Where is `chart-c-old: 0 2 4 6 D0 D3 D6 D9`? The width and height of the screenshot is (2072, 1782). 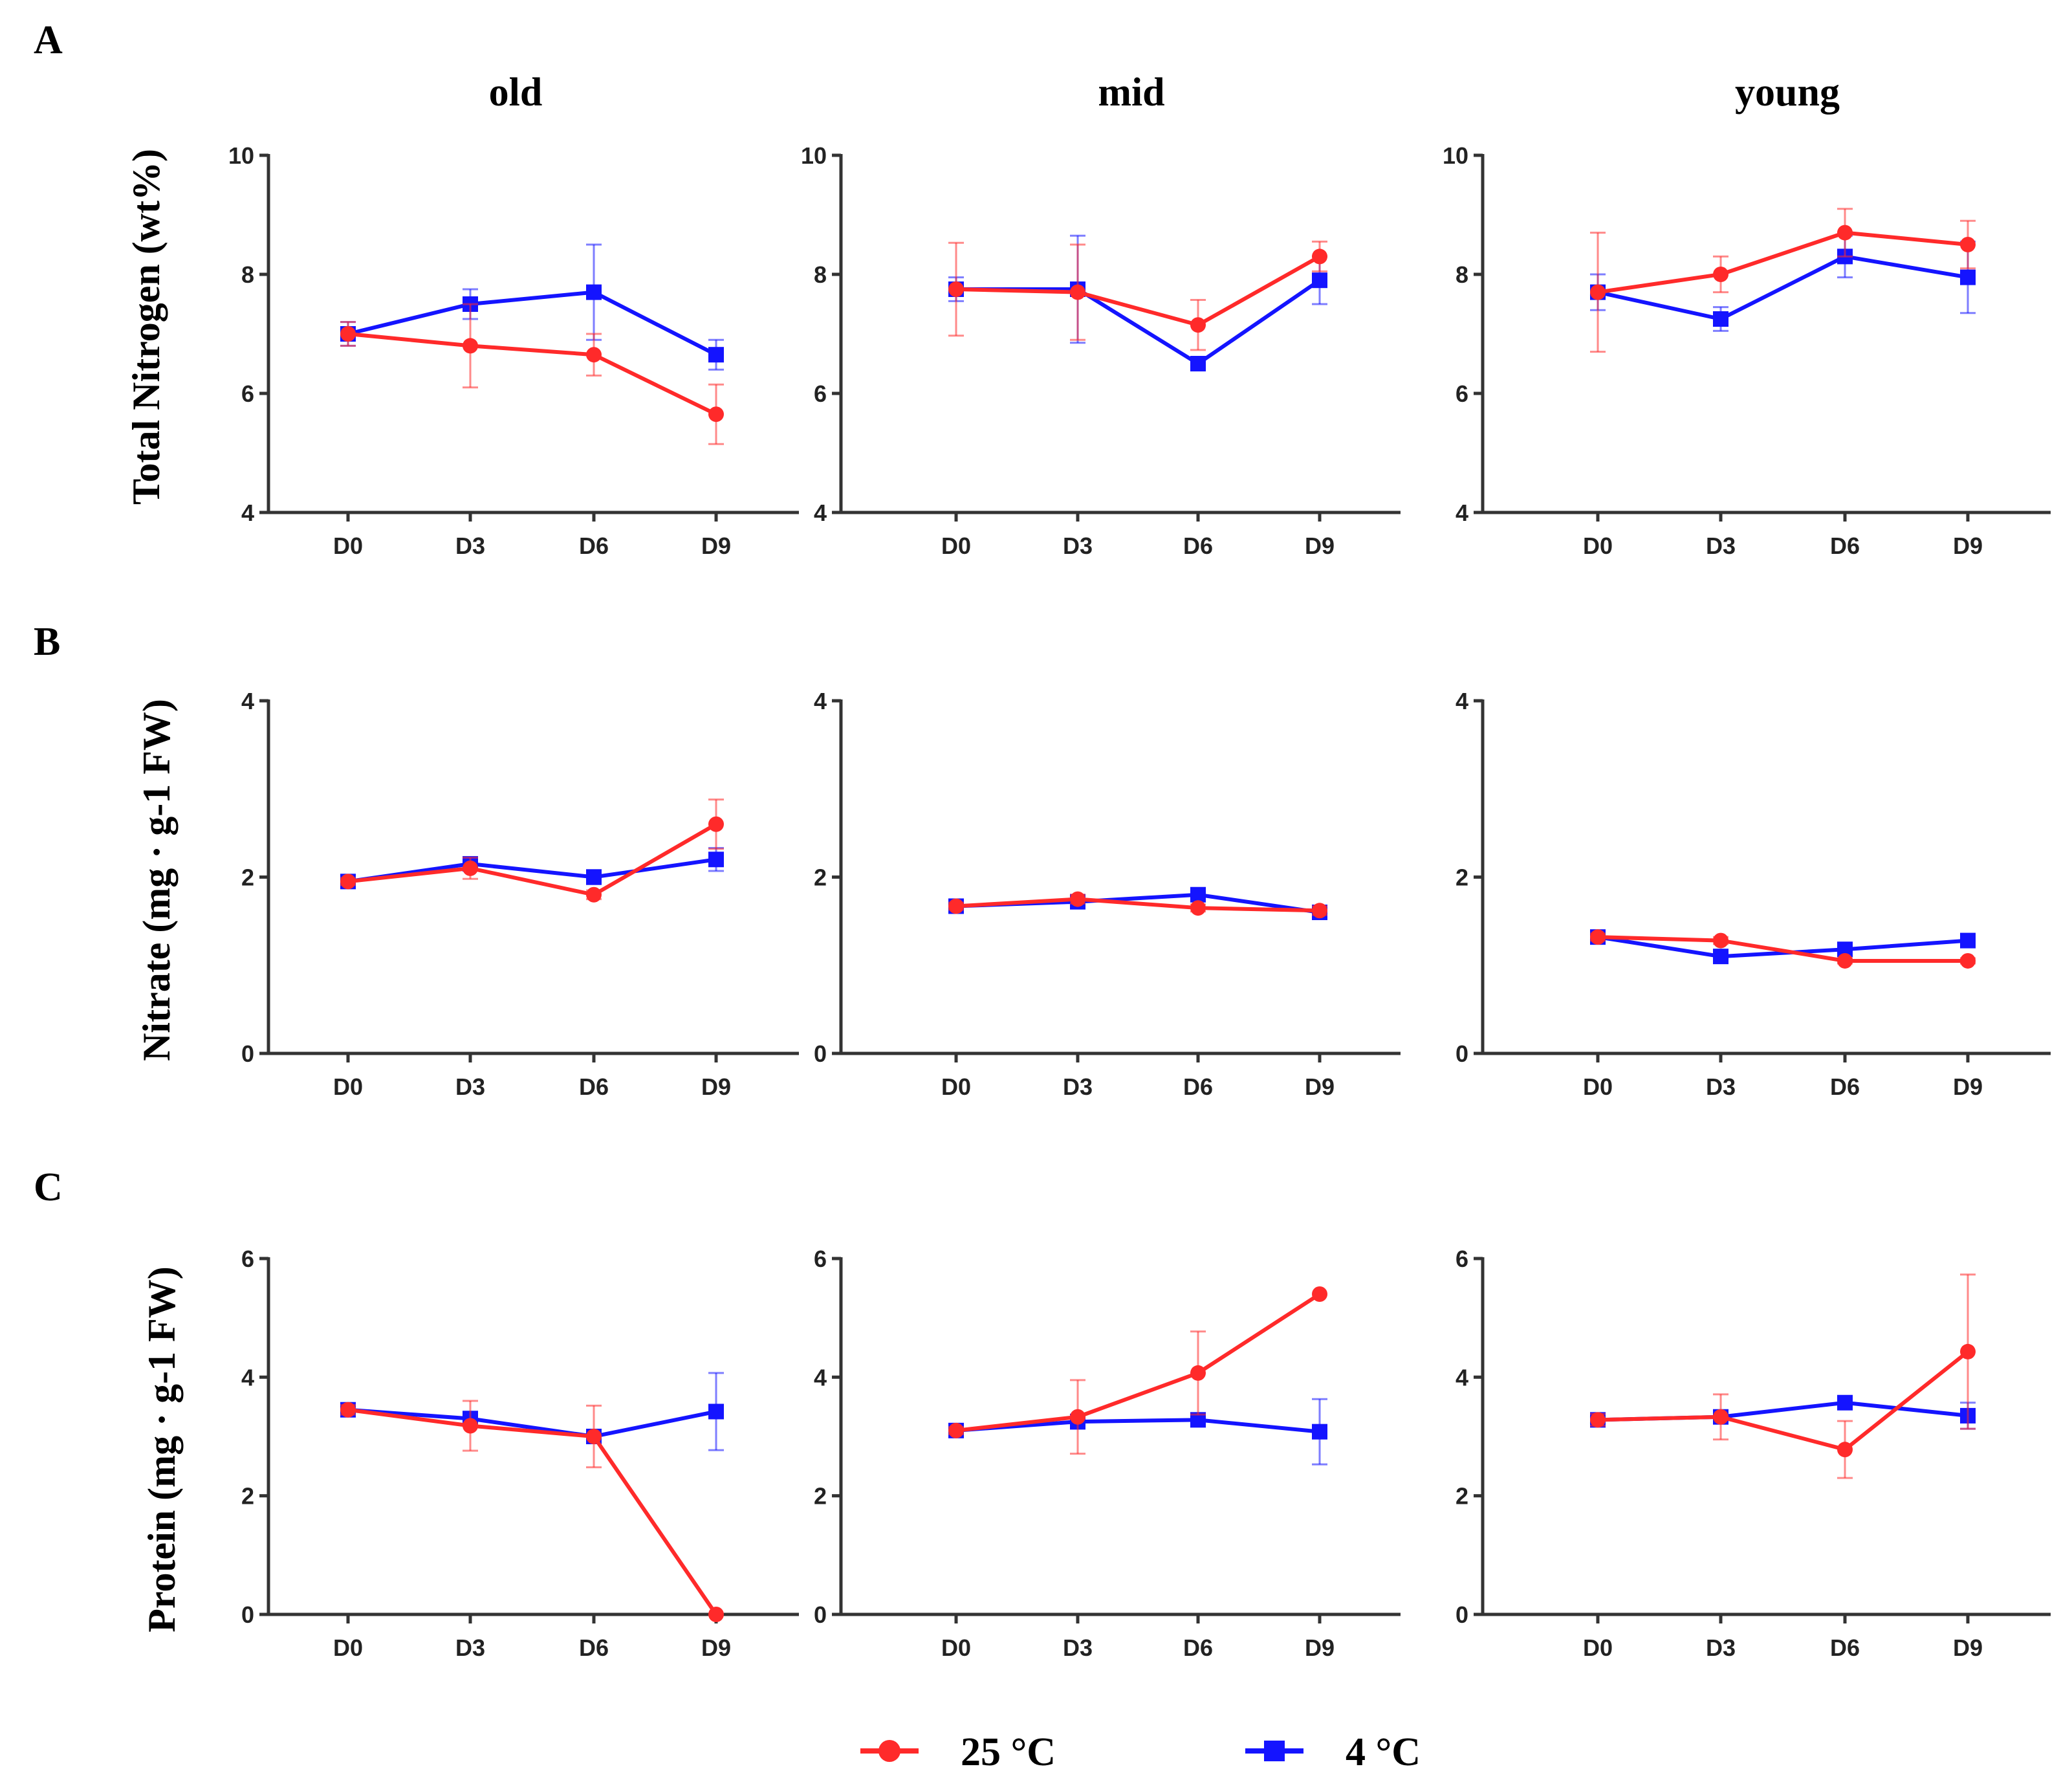
chart-c-old: 0 2 4 6 D0 D3 D6 D9 is located at coordinates (520, 1454).